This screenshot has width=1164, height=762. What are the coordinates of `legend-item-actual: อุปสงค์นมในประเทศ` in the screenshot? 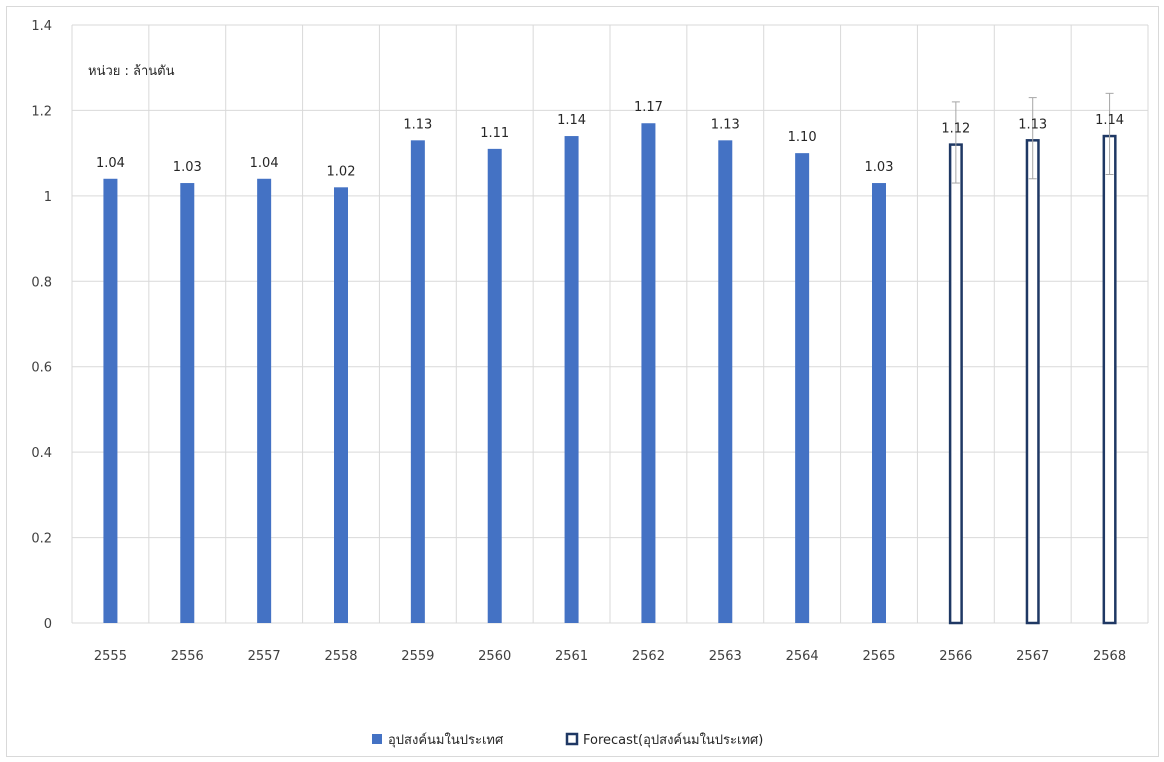 It's located at (438, 740).